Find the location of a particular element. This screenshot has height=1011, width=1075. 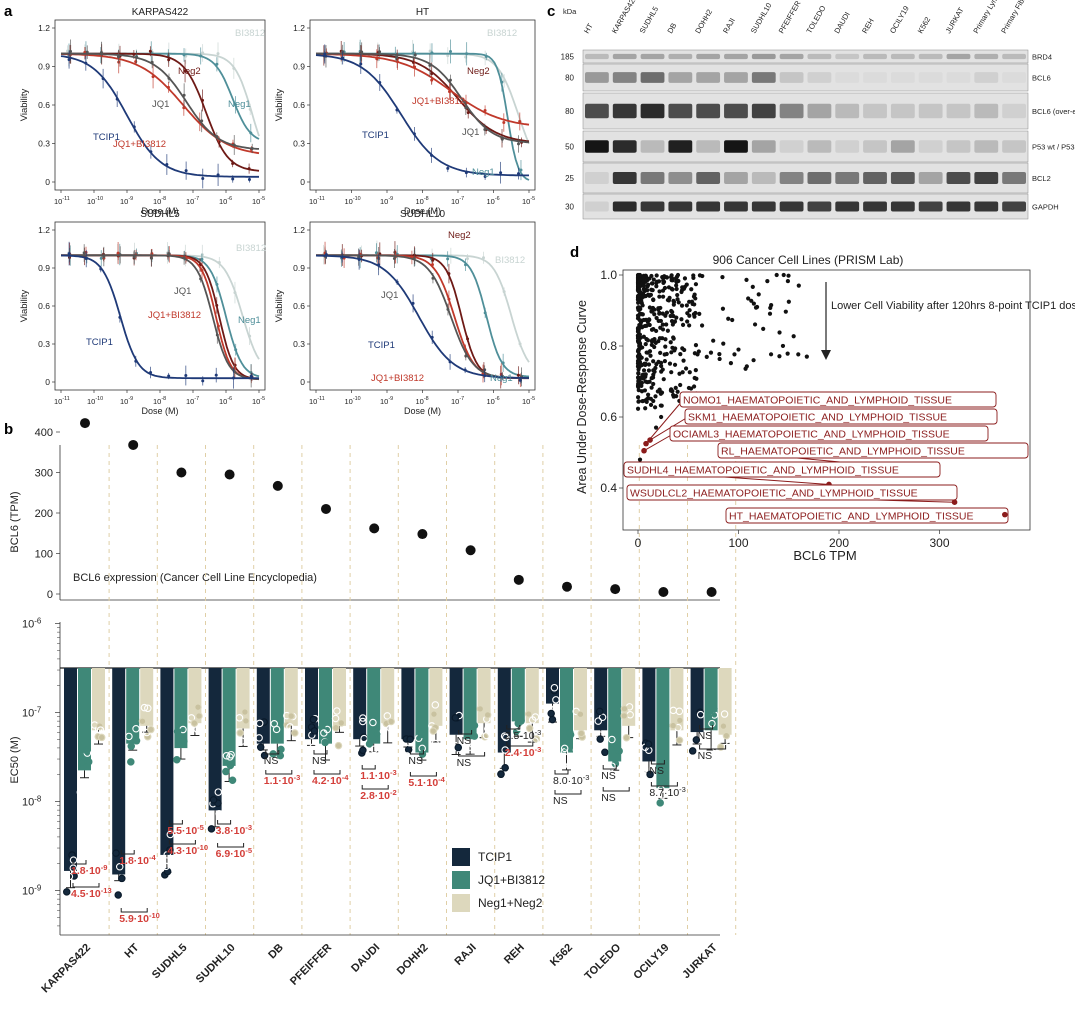

y-tick-label: 0.9 is located at coordinates (299, 268).